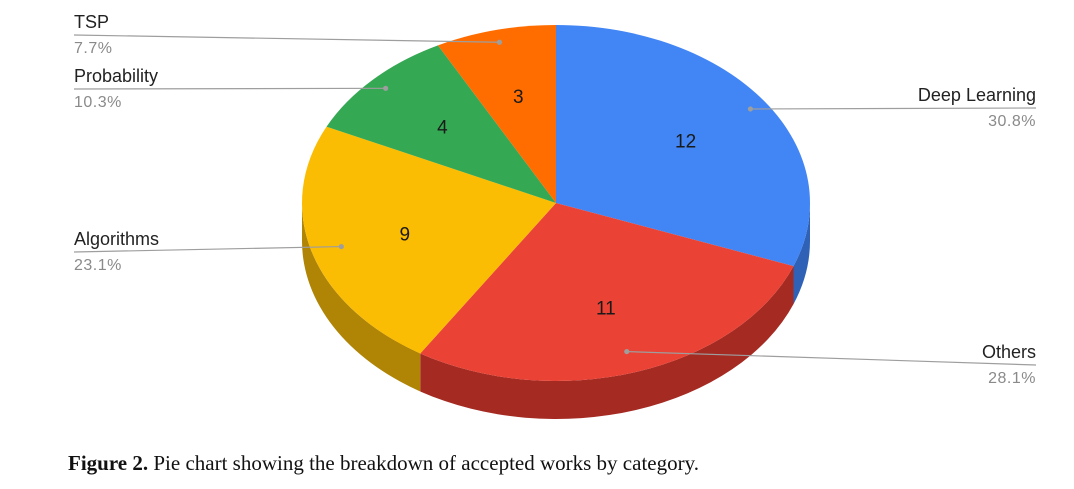  What do you see at coordinates (518, 97) in the screenshot?
I see `slice-value-tsp: 3` at bounding box center [518, 97].